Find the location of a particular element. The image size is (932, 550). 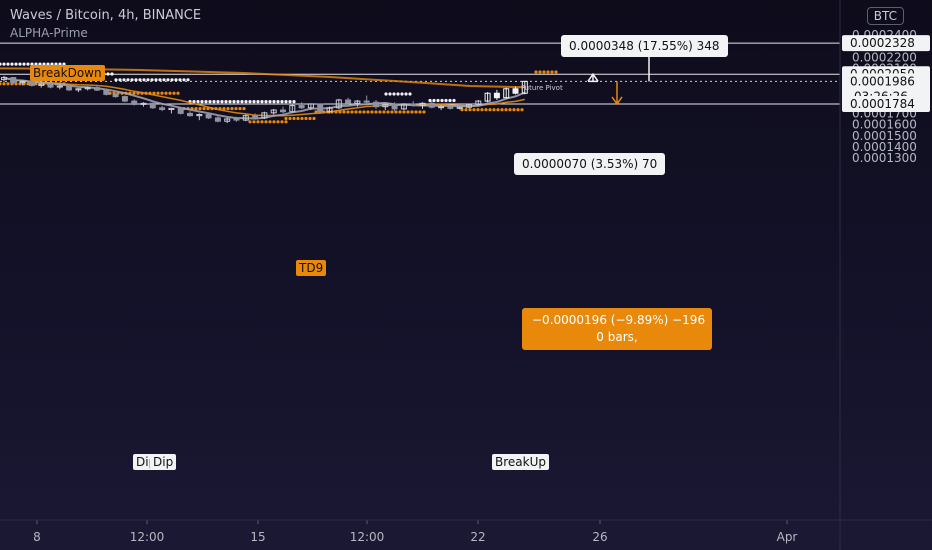

symbol-title: Waves / Bitcoin, 4h, BINANCE is located at coordinates (106, 15).